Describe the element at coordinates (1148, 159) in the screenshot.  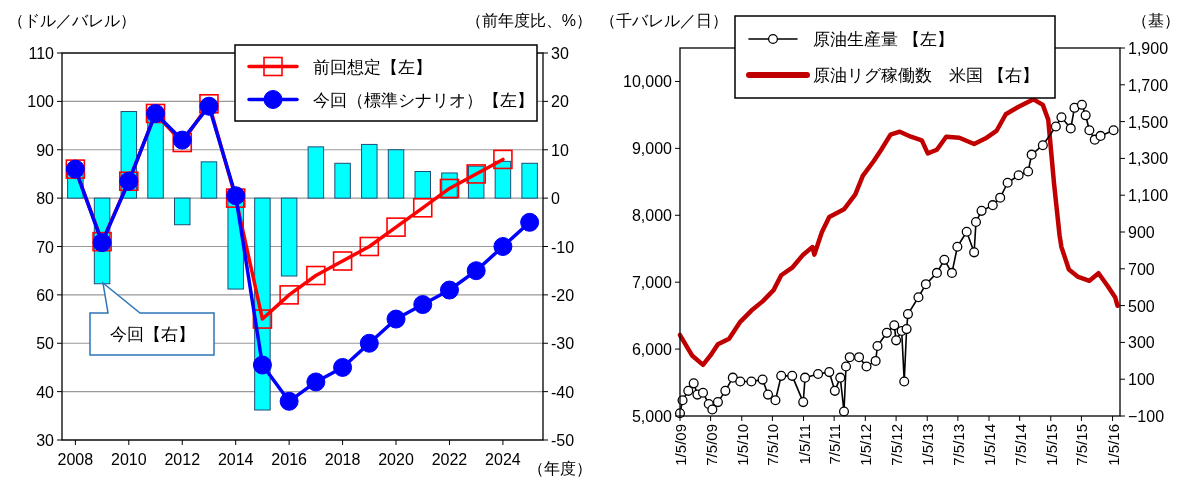
I see `y2-tick-label: 1,300` at that location.